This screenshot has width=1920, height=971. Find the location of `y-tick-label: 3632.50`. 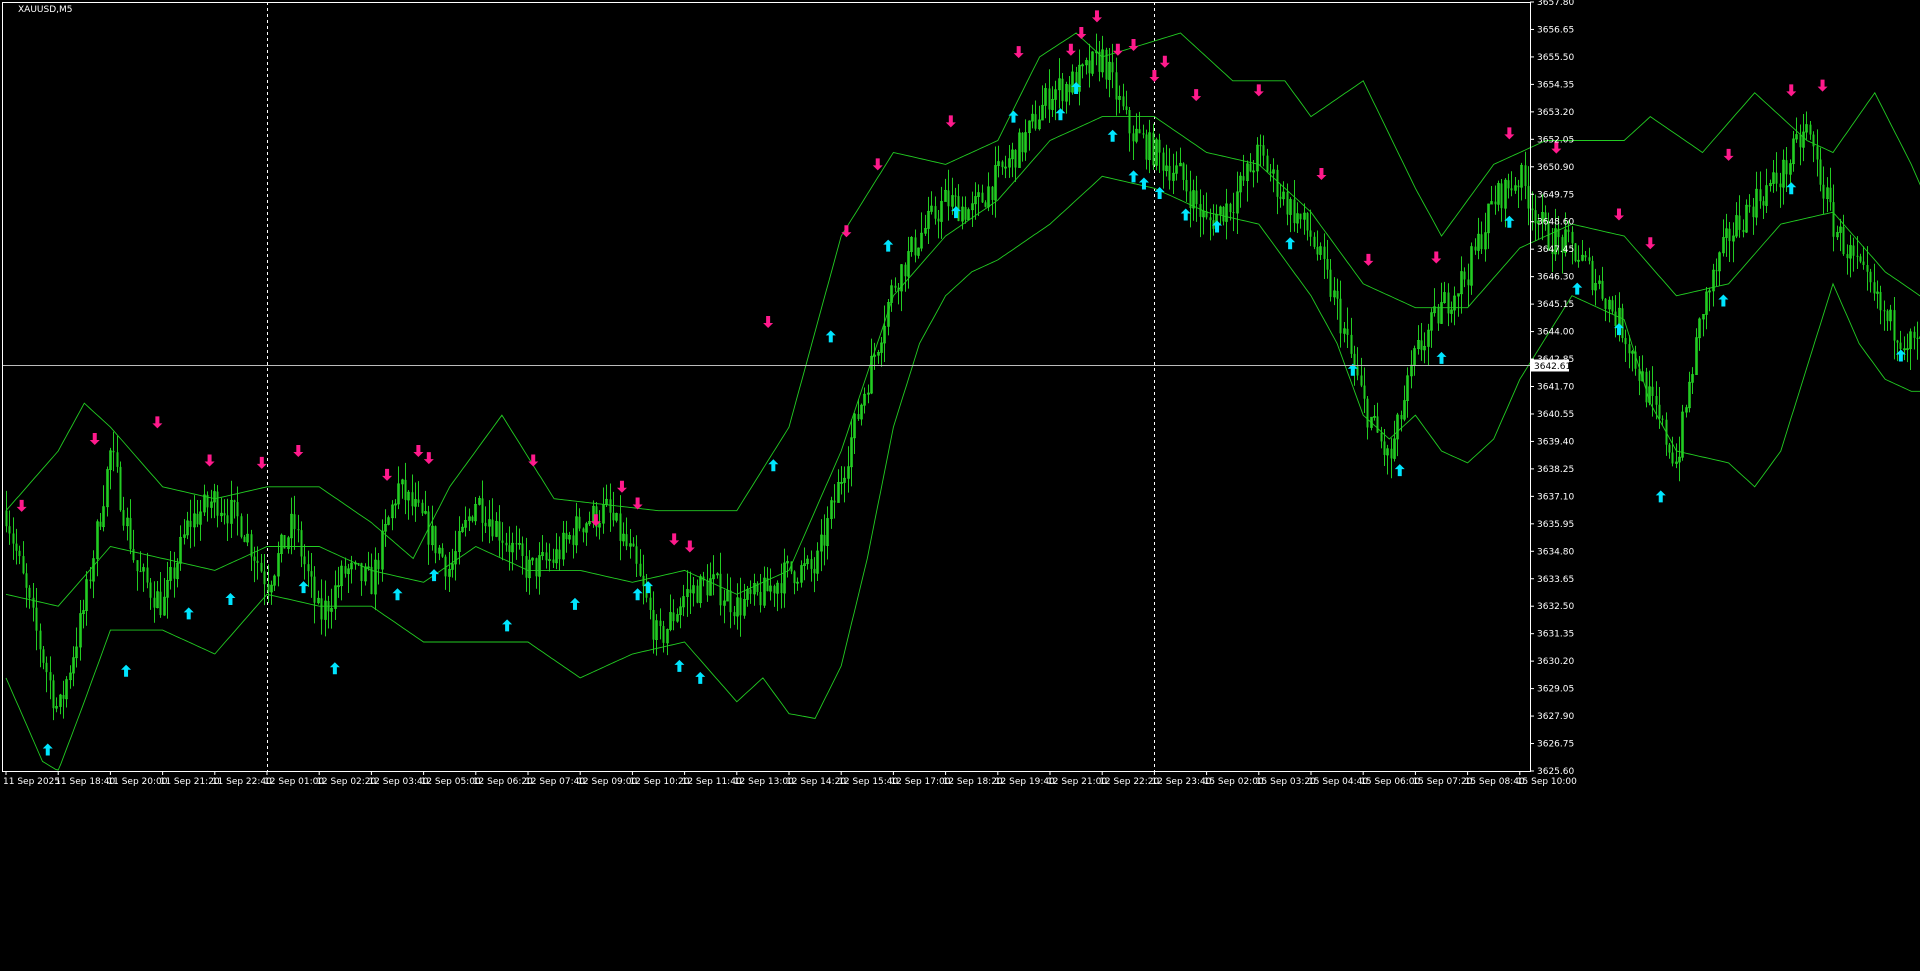

y-tick-label: 3632.50 is located at coordinates (1555, 607).